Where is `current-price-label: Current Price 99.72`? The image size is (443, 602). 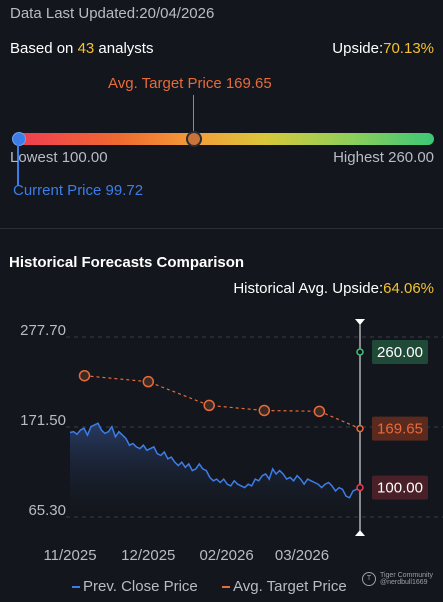
current-price-label: Current Price 99.72 is located at coordinates (78, 190).